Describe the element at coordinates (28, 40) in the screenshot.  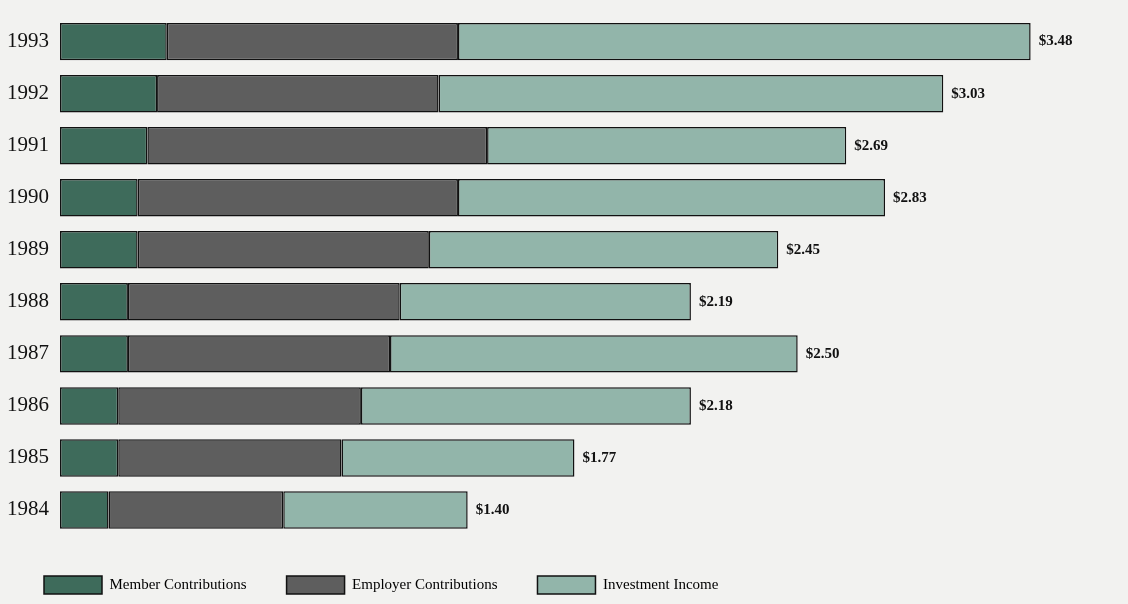
I see `y-tick-label: 1993` at that location.